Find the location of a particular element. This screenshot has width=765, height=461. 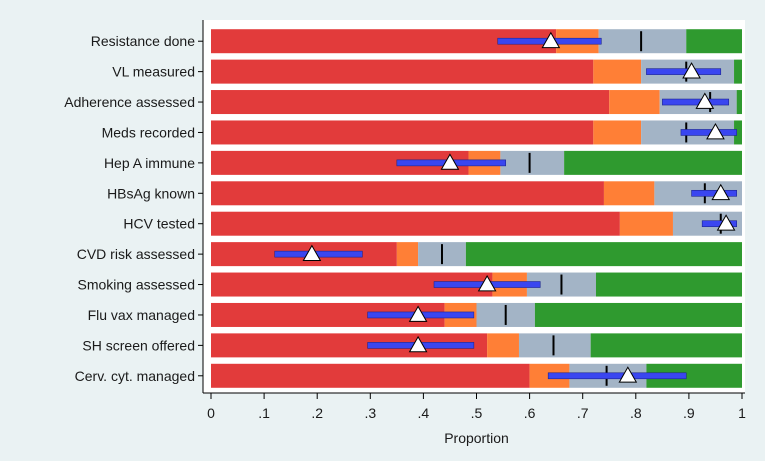

y-tick-label-3: Meds recorded is located at coordinates (148, 132).